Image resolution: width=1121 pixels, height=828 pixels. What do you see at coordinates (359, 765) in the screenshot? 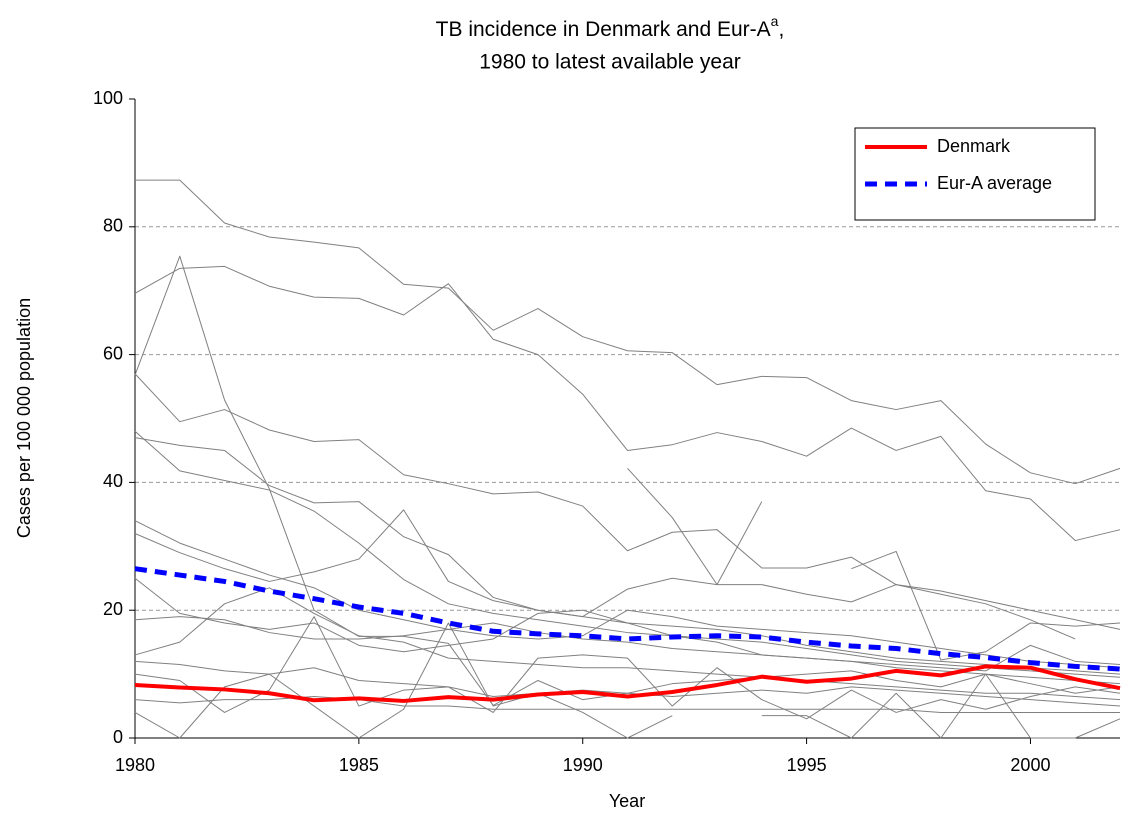
I see `x-tick-label: 1985` at bounding box center [359, 765].